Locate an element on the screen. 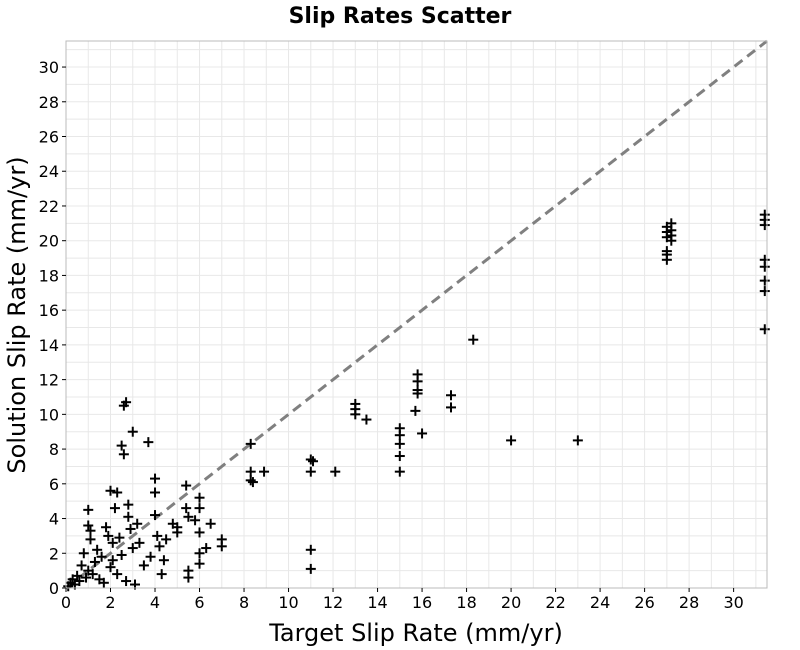 The image size is (800, 650). y-tick-label: 12 is located at coordinates (49, 380).